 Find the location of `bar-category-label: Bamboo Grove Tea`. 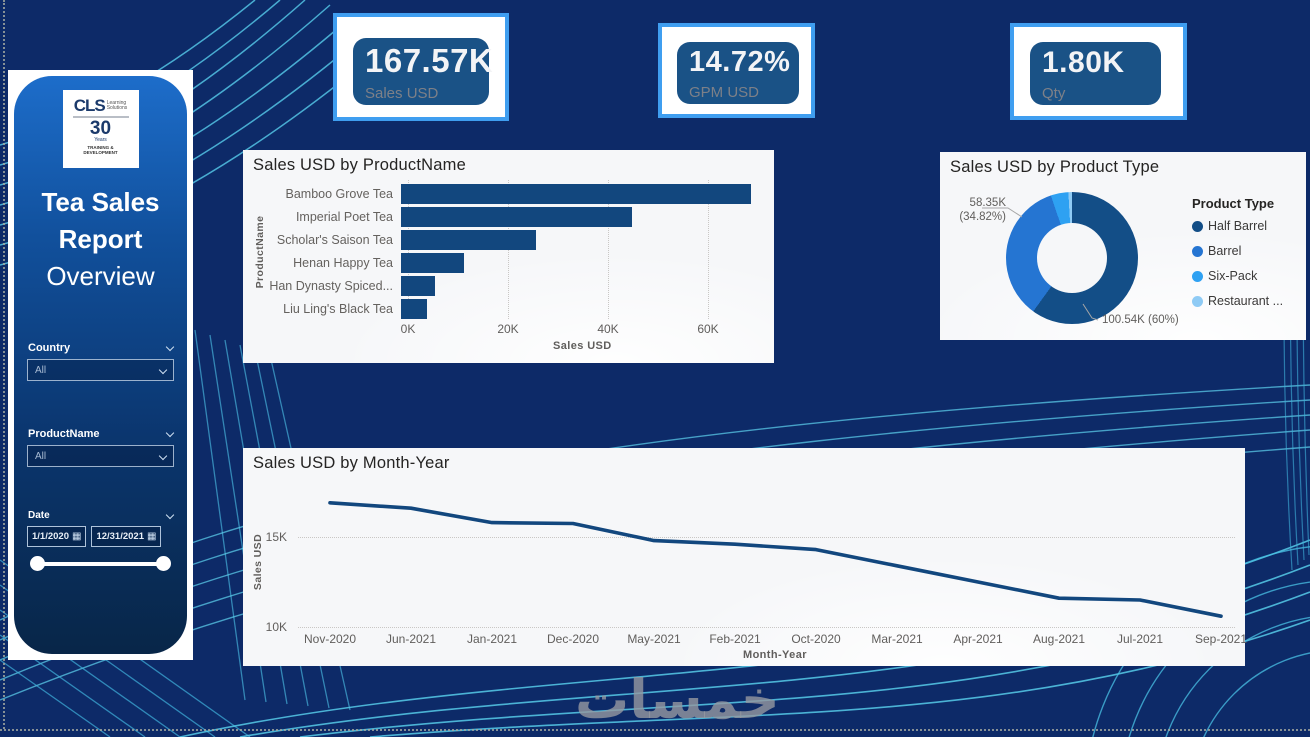

bar-category-label: Bamboo Grove Tea is located at coordinates (339, 194).